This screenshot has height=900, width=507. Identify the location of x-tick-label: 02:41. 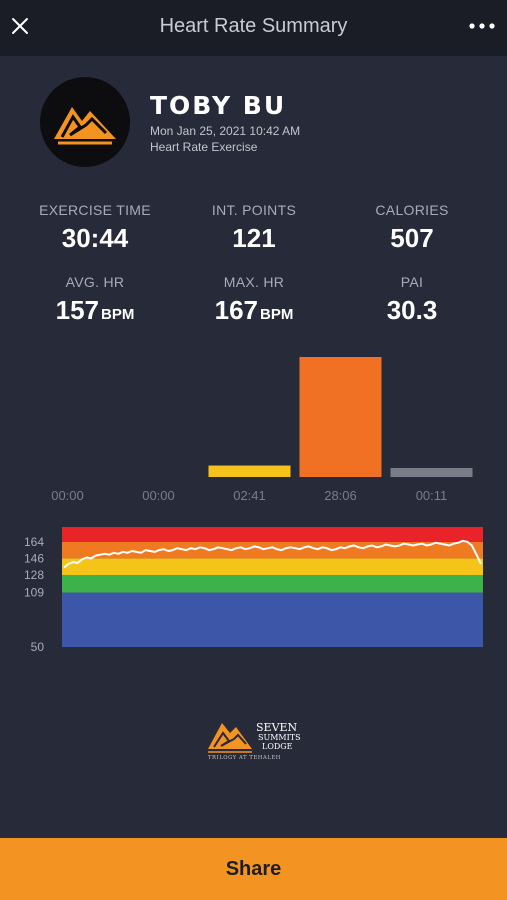
(249, 495).